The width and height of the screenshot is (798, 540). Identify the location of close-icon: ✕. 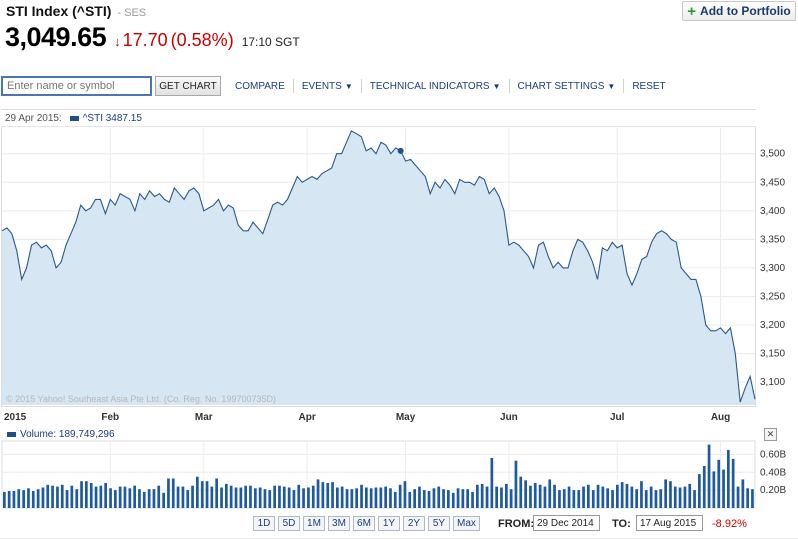
(770, 434).